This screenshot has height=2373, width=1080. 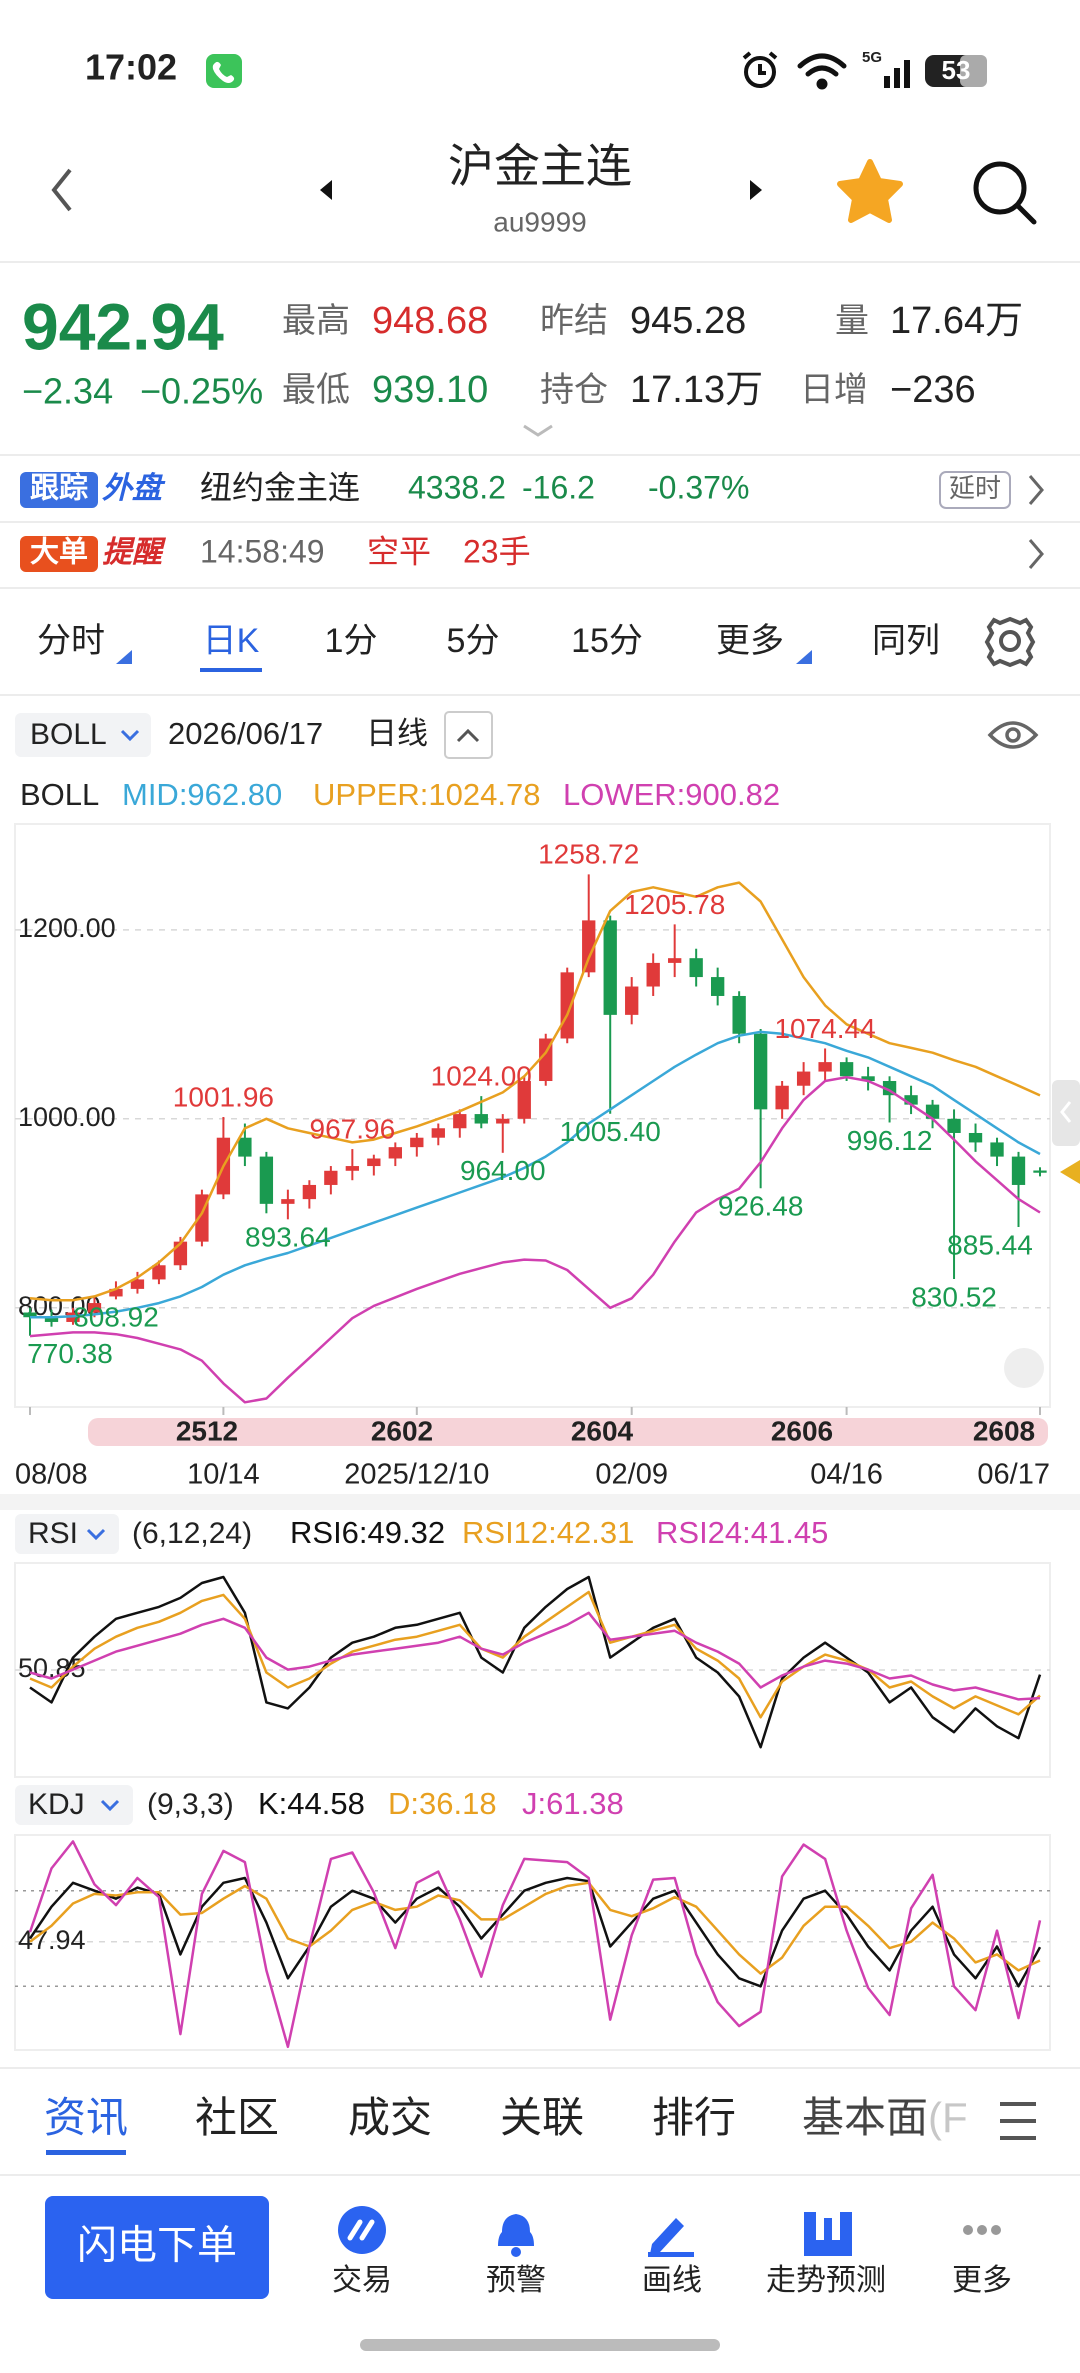 I want to click on next-button, so click(x=756, y=190).